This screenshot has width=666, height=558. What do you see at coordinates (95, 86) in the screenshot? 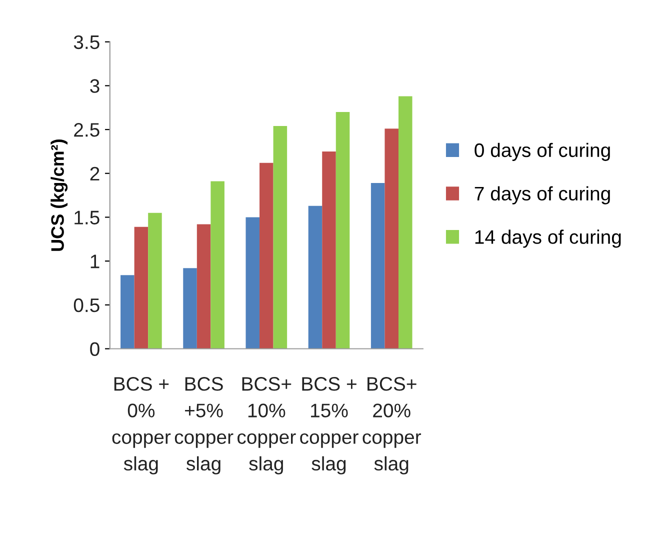
I see `y-tick-label: 3` at bounding box center [95, 86].